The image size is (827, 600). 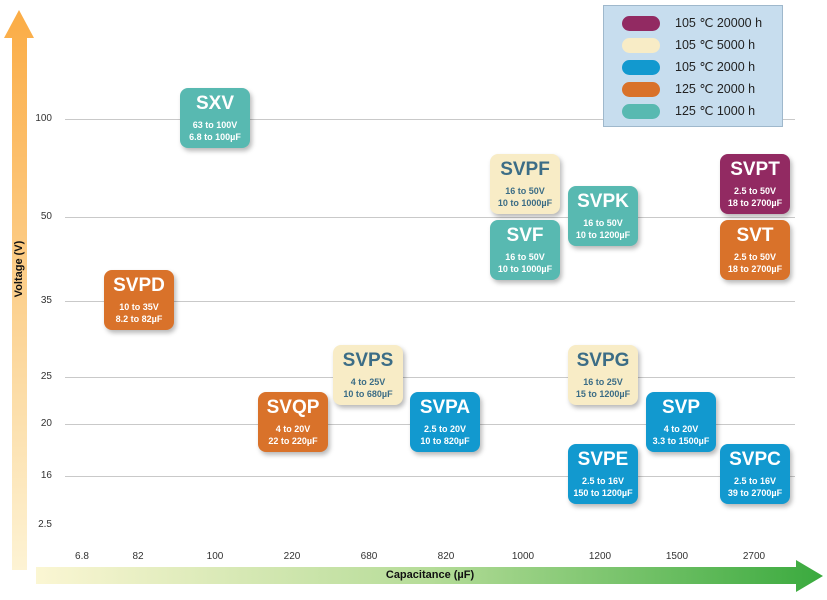 What do you see at coordinates (525, 169) in the screenshot?
I see `series-name: SVPF` at bounding box center [525, 169].